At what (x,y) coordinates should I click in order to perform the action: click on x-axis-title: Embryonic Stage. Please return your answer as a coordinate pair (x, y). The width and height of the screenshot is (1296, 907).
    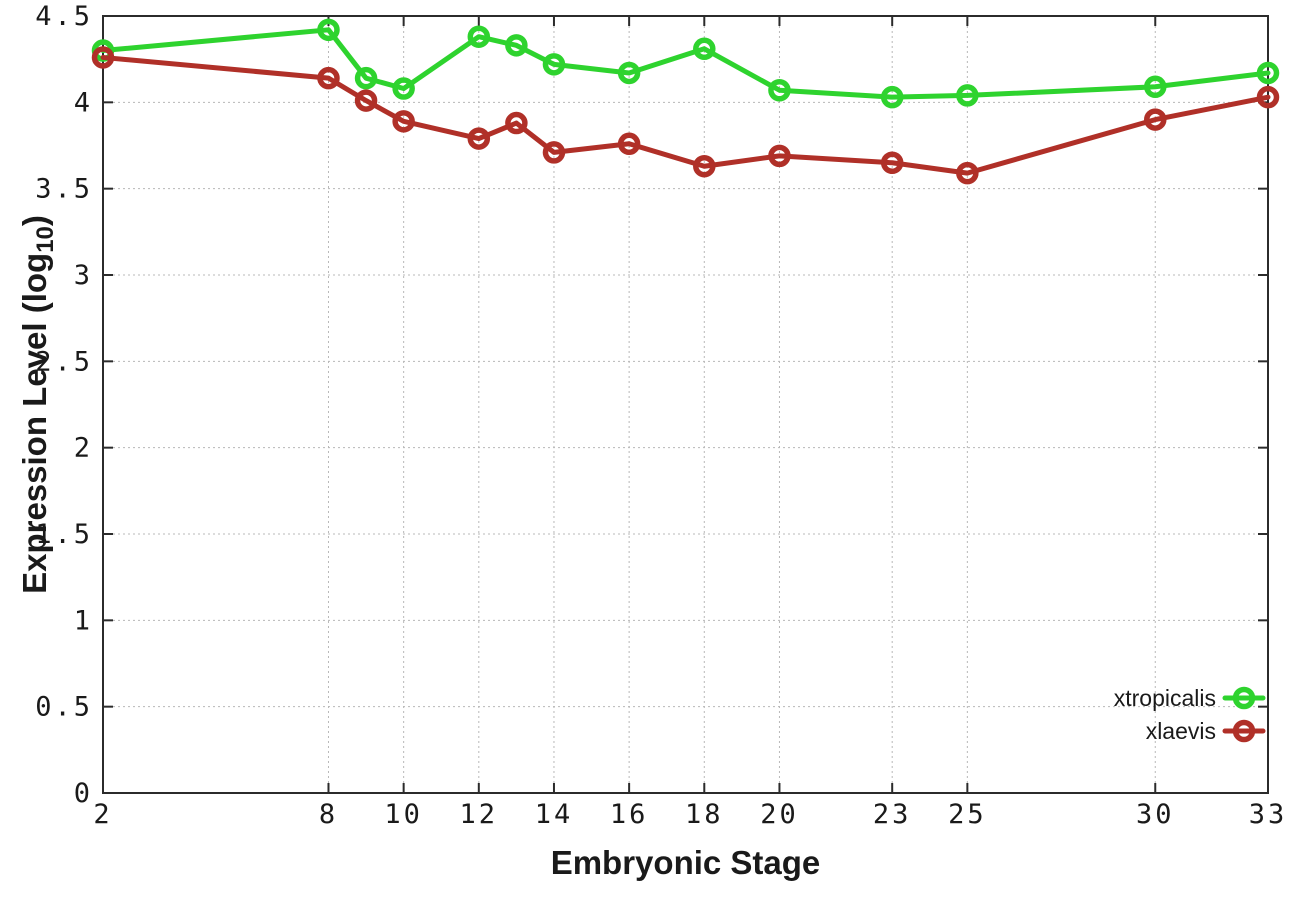
    Looking at the image, I should click on (686, 862).